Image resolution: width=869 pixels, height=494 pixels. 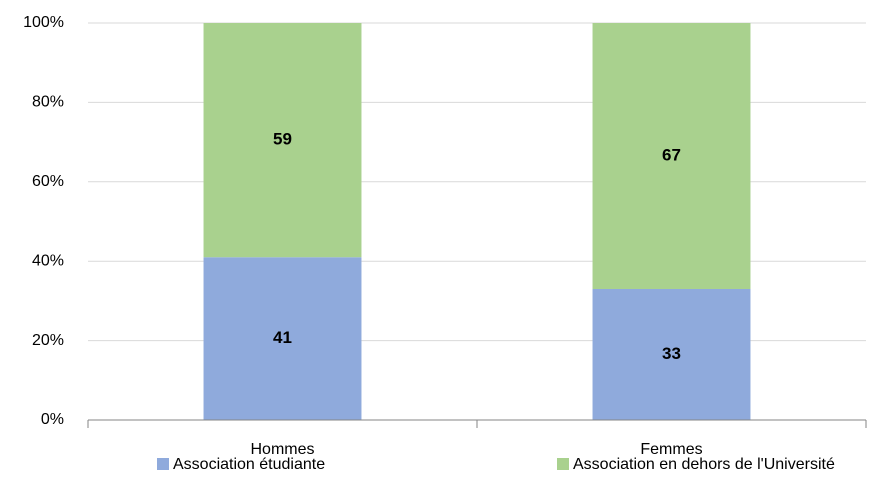 I want to click on legend-label: Association en dehors de l'Université, so click(x=704, y=464).